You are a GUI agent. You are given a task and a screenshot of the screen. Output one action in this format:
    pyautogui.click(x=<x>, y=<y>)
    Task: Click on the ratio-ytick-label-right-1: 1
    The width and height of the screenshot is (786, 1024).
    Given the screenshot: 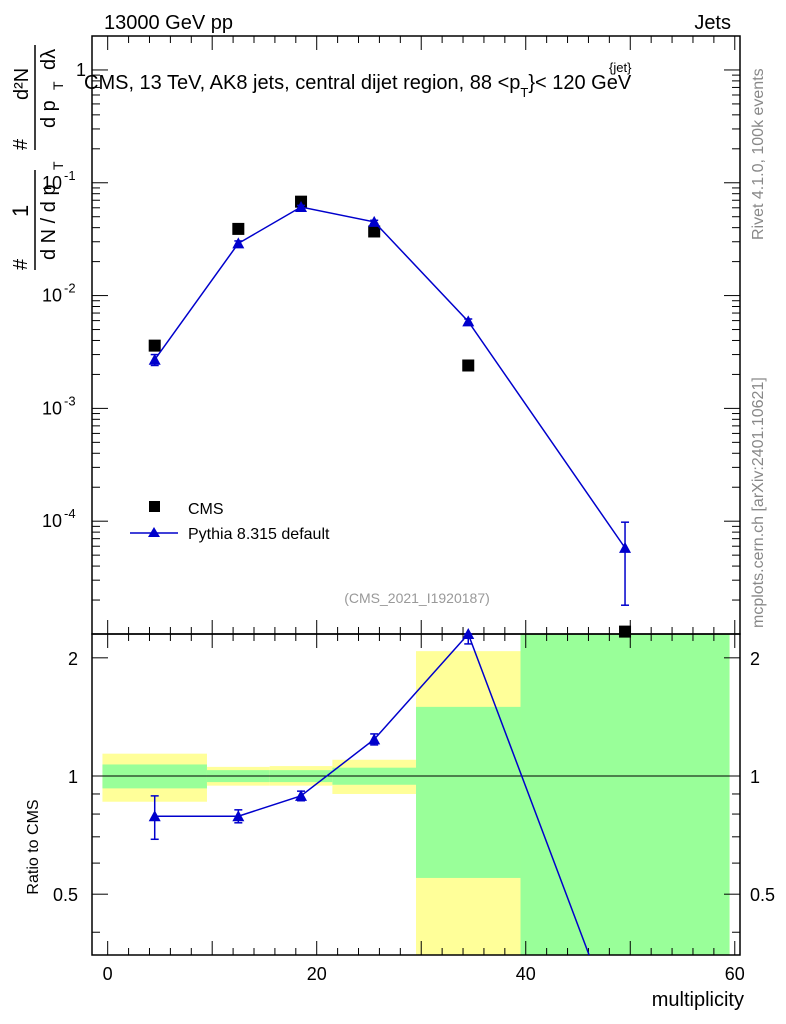 What is the action you would take?
    pyautogui.click(x=755, y=777)
    